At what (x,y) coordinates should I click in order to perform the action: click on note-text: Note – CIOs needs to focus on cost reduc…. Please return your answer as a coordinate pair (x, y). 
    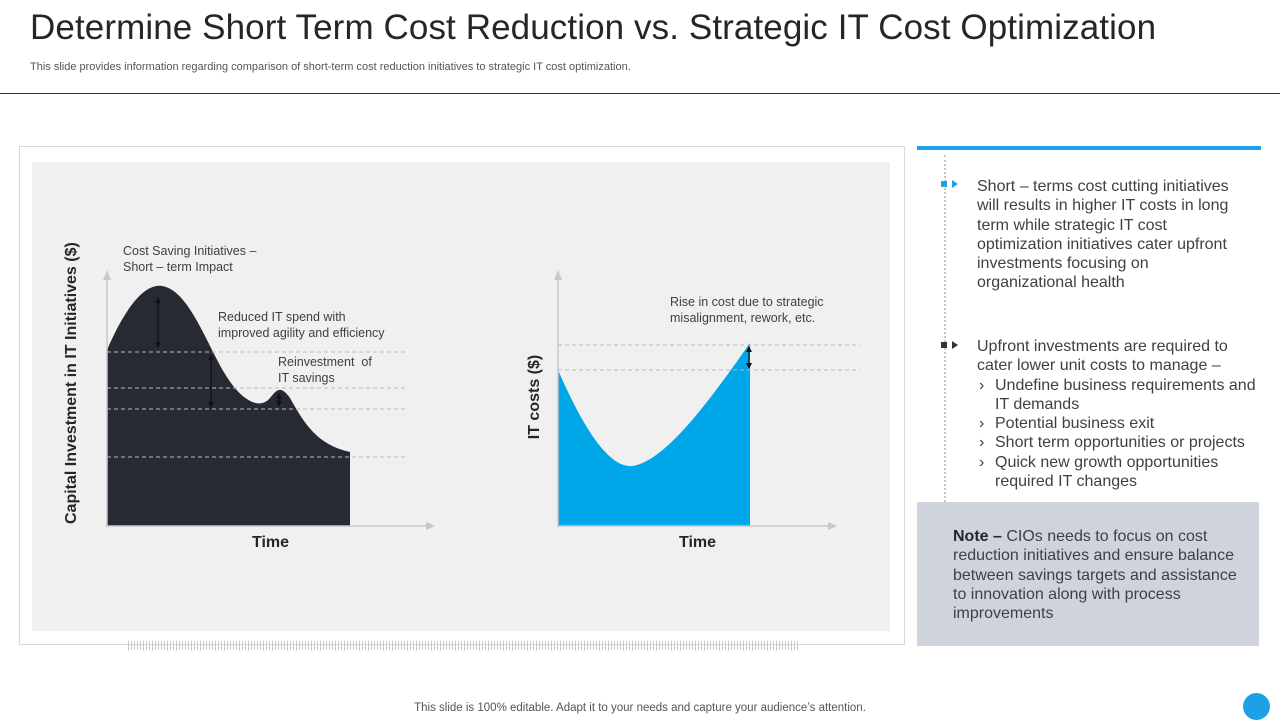
    Looking at the image, I should click on (1098, 575).